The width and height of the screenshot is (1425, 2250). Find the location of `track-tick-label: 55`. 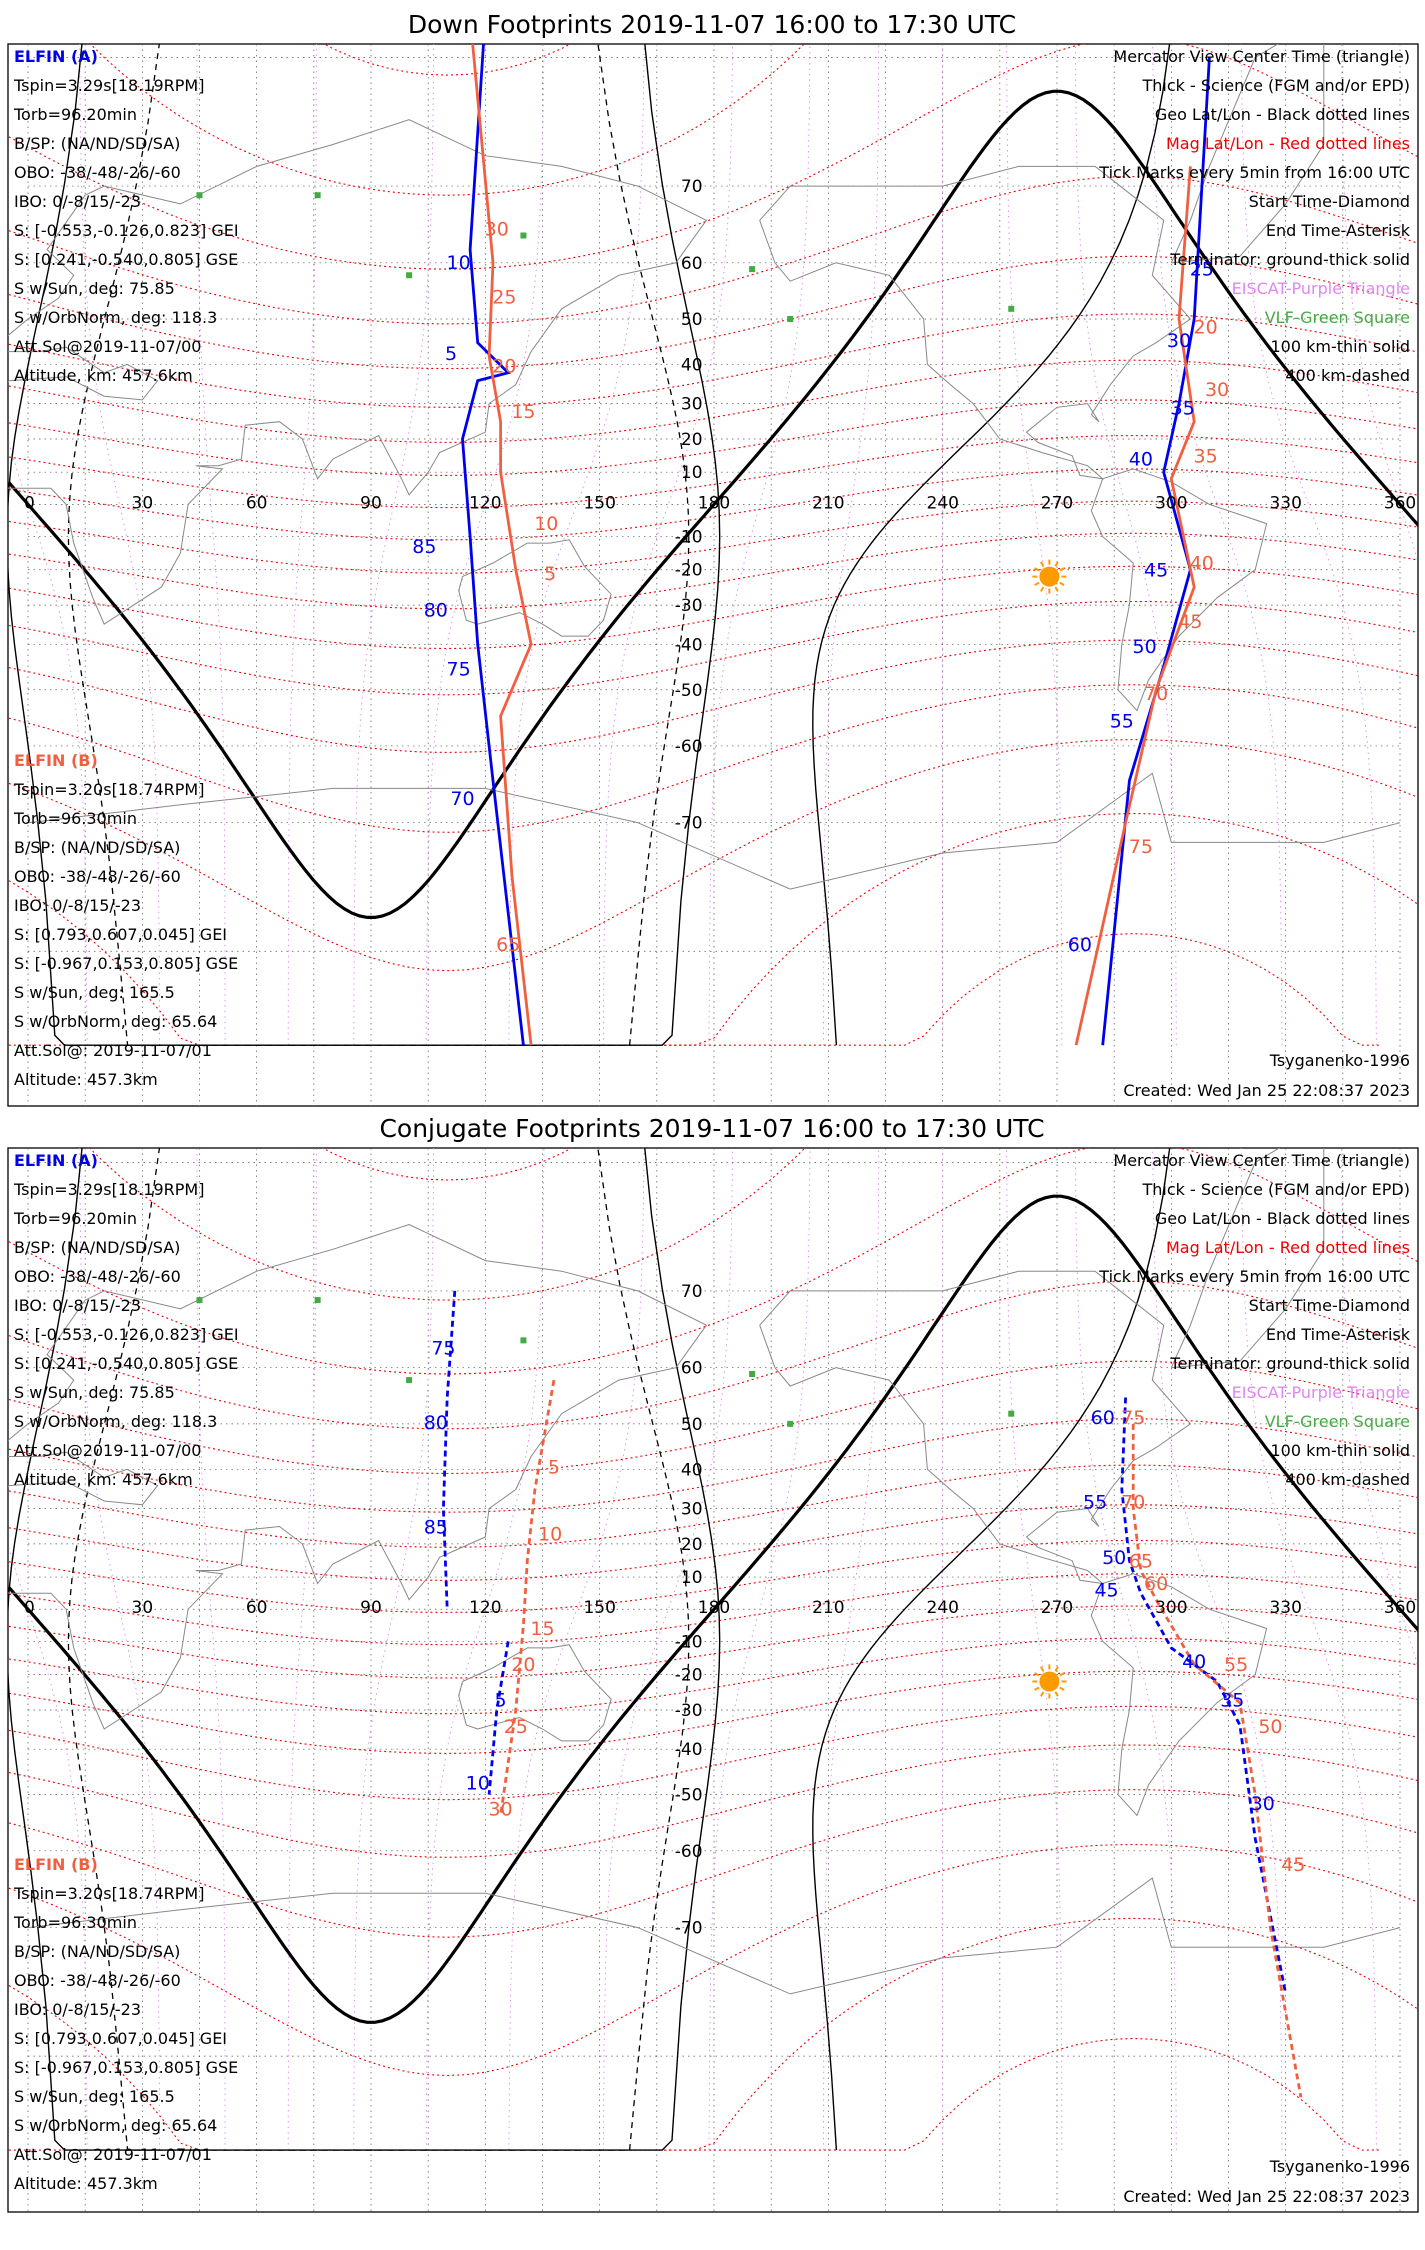

track-tick-label: 55 is located at coordinates (1122, 722).